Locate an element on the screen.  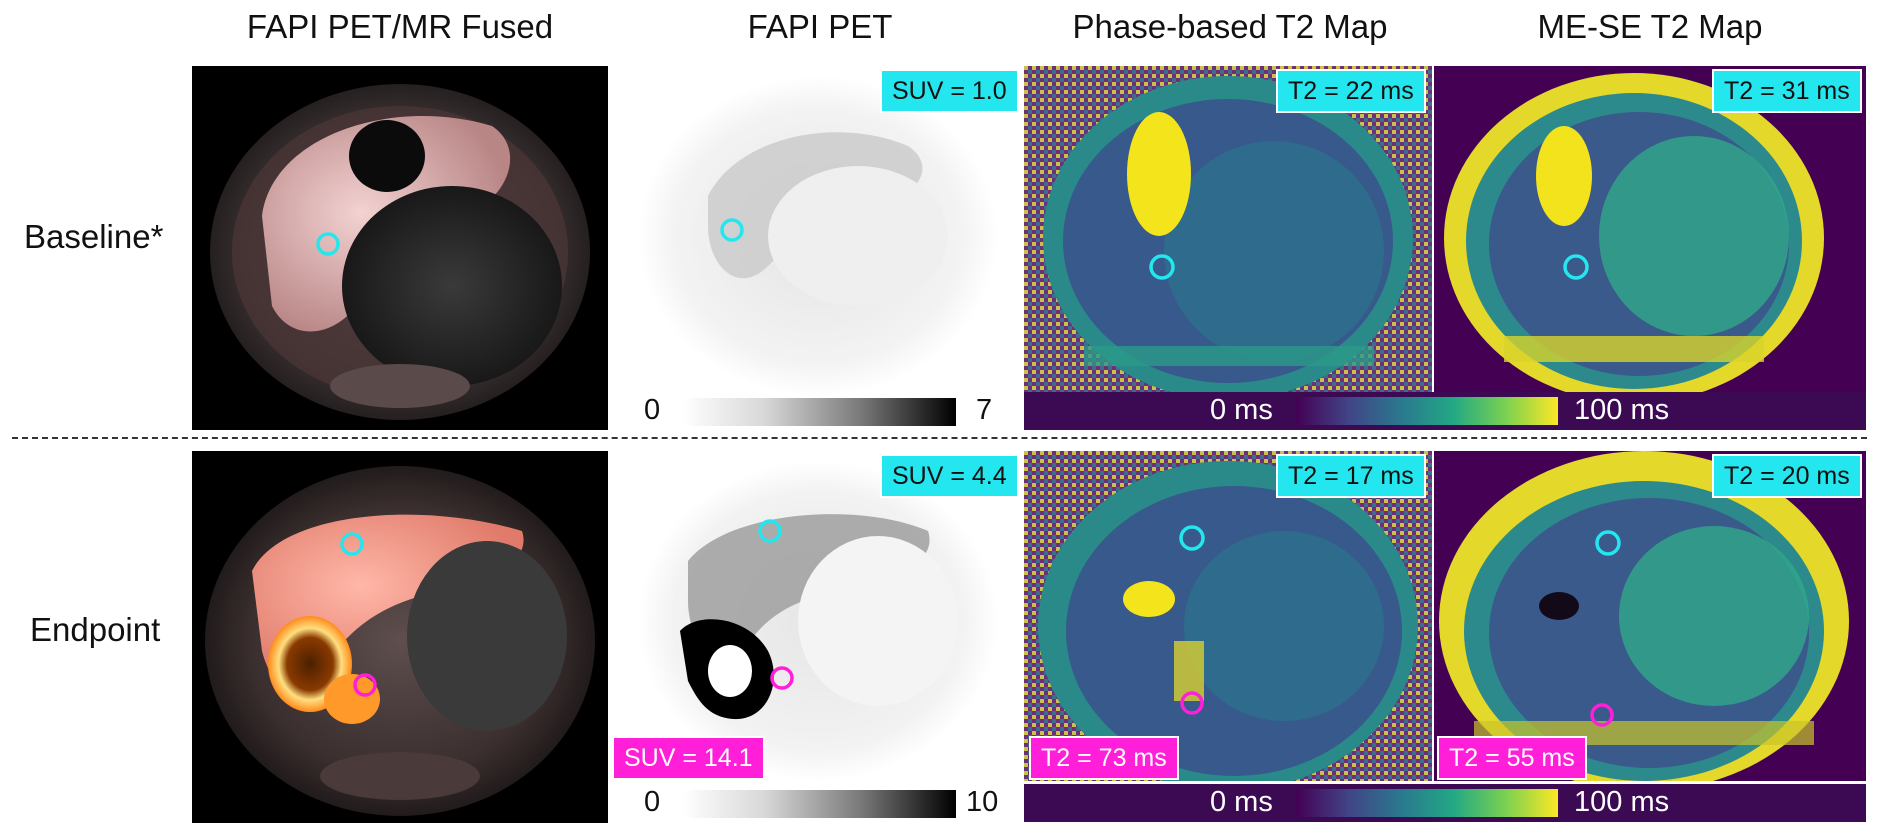
endpoint-pet-colorbar is located at coordinates (819, 804).